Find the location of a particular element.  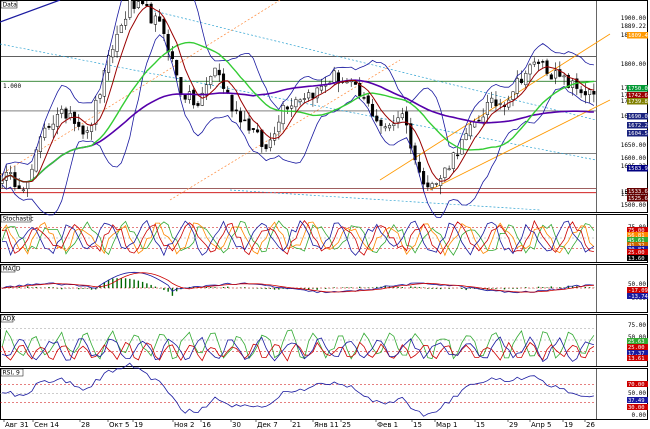

price-axis-label: 1650.00 is located at coordinates (634, 145).